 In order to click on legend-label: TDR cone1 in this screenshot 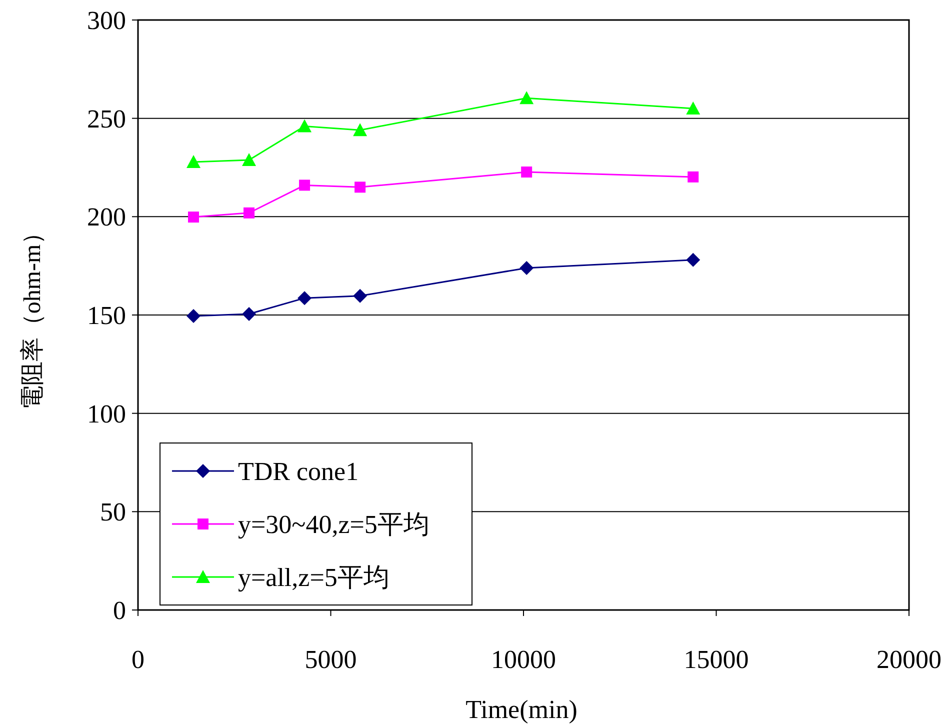, I will do `click(298, 471)`.